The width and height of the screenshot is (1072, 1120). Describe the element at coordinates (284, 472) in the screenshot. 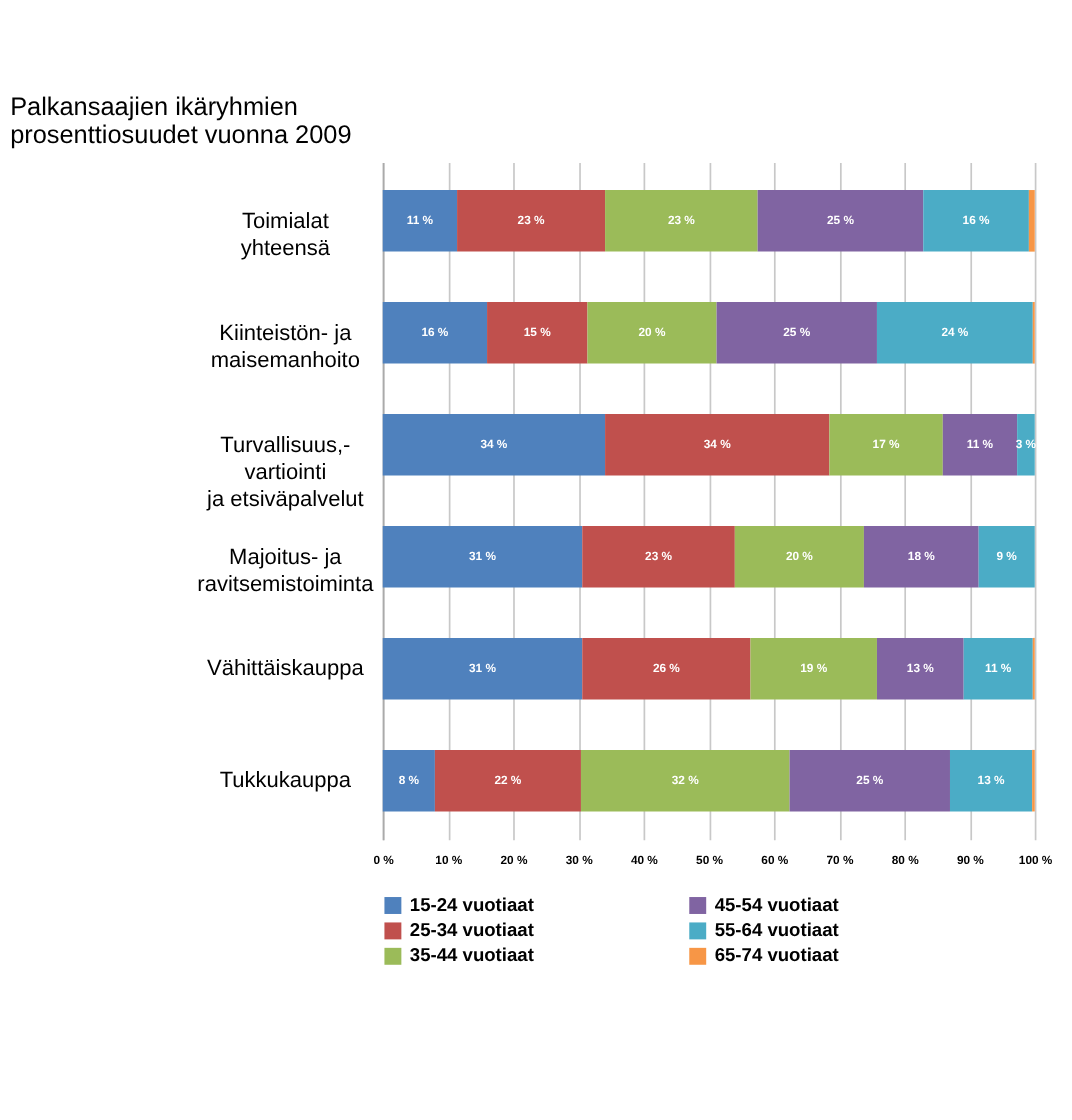

I see `y-tick-label: Turvallisuus,- vartiointi ja etsiväpalvelut` at that location.